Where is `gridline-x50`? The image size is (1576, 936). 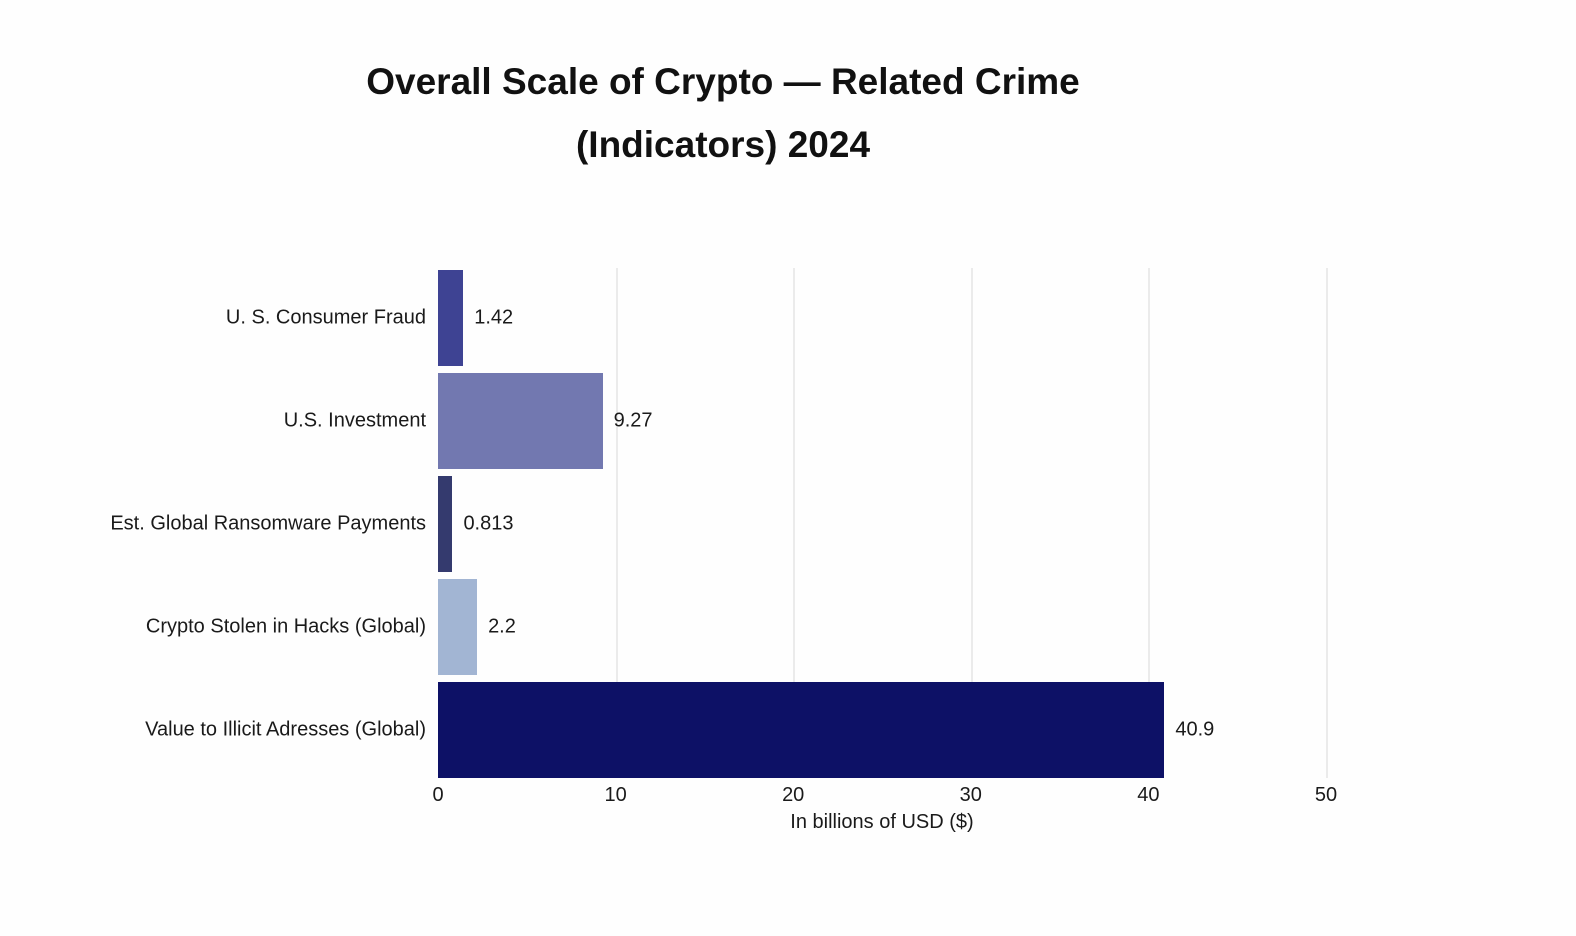 gridline-x50 is located at coordinates (1327, 523).